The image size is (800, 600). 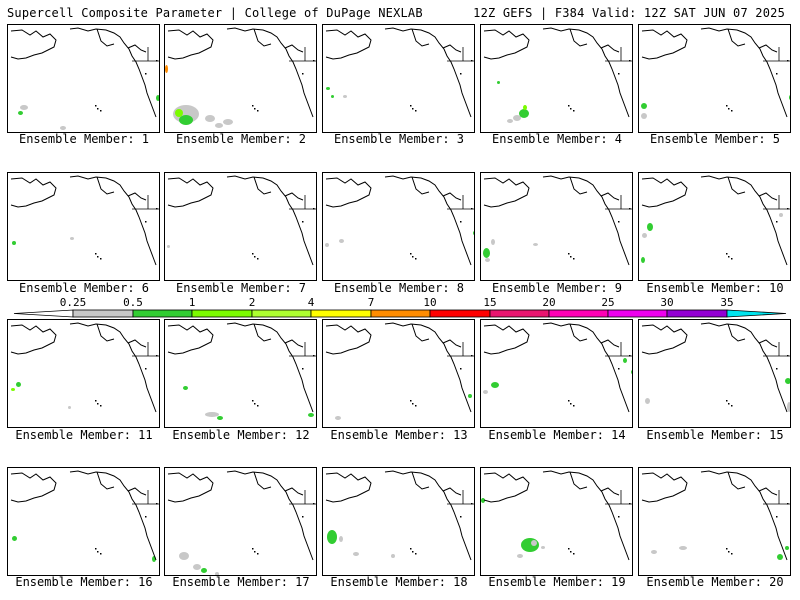 What do you see at coordinates (557, 139) in the screenshot?
I see `member-caption: Ensemble Member: 4` at bounding box center [557, 139].